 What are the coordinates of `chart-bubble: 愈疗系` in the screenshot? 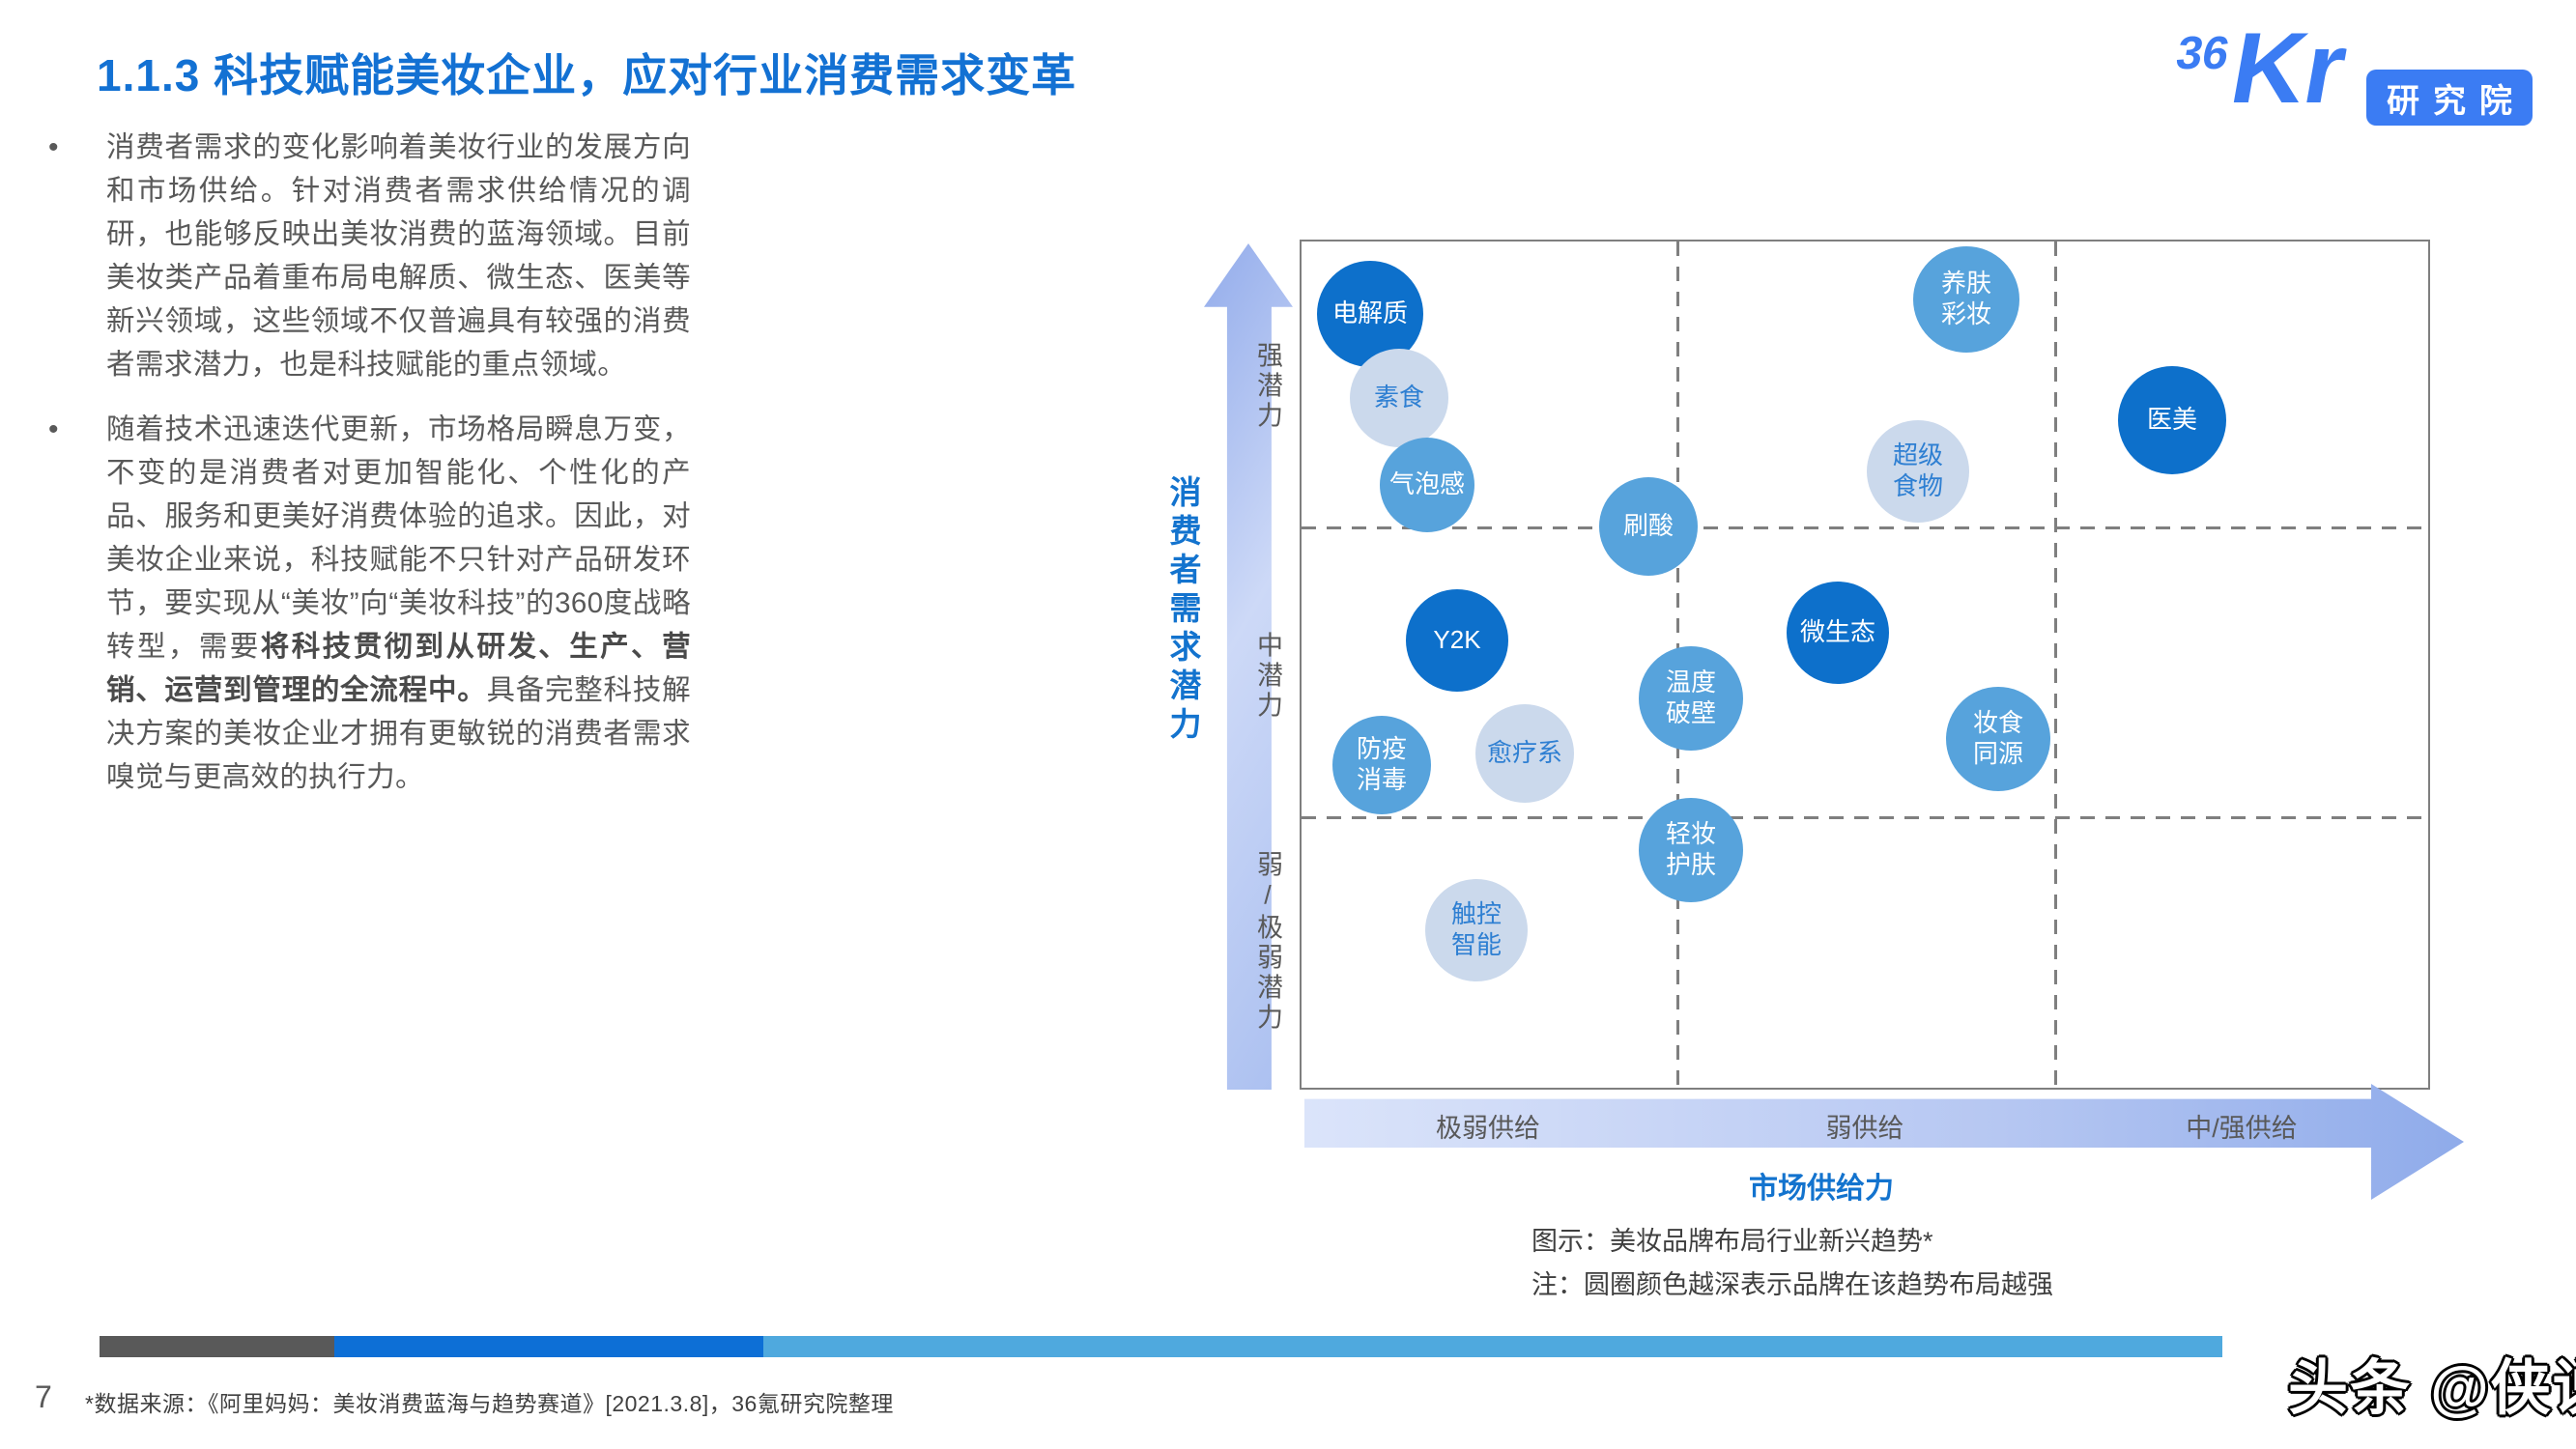 It's located at (1525, 753).